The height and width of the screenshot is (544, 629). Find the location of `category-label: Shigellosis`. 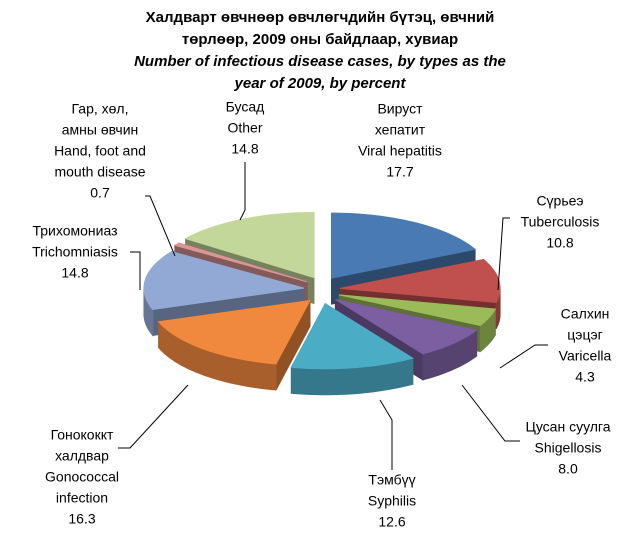

category-label: Shigellosis is located at coordinates (568, 448).